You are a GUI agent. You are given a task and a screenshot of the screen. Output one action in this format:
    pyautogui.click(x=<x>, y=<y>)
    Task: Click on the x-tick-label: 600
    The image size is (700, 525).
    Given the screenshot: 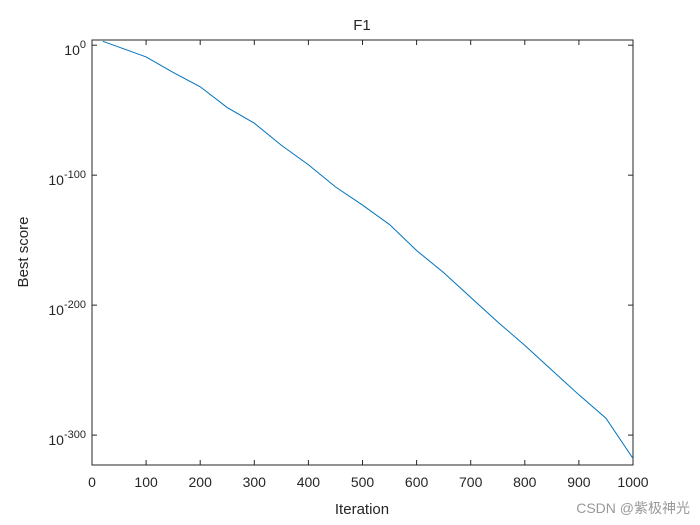 What is the action you would take?
    pyautogui.click(x=417, y=482)
    